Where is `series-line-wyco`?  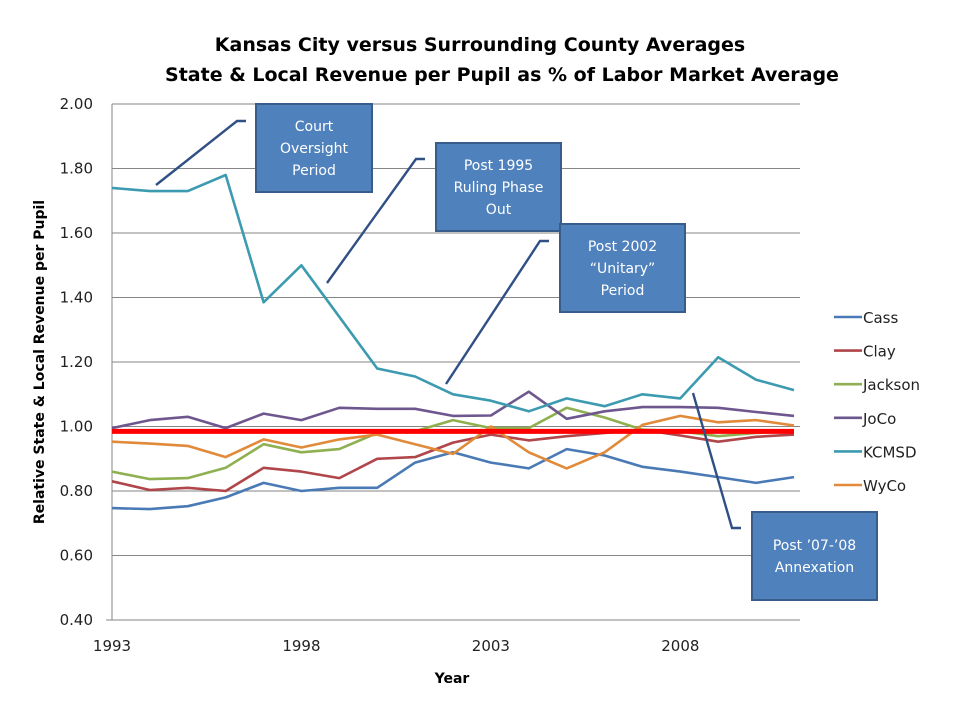 series-line-wyco is located at coordinates (453, 442).